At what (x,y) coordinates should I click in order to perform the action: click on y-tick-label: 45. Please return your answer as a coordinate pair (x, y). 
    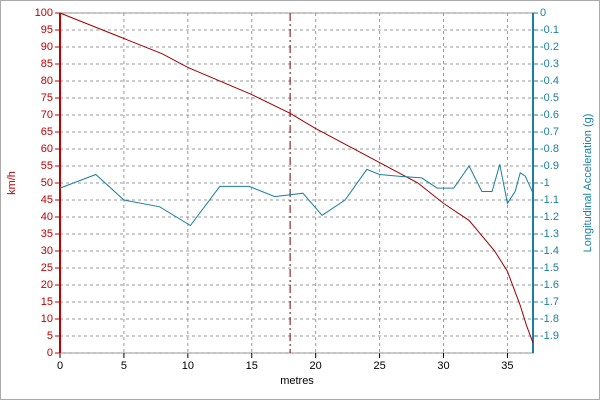
    Looking at the image, I should click on (47, 200).